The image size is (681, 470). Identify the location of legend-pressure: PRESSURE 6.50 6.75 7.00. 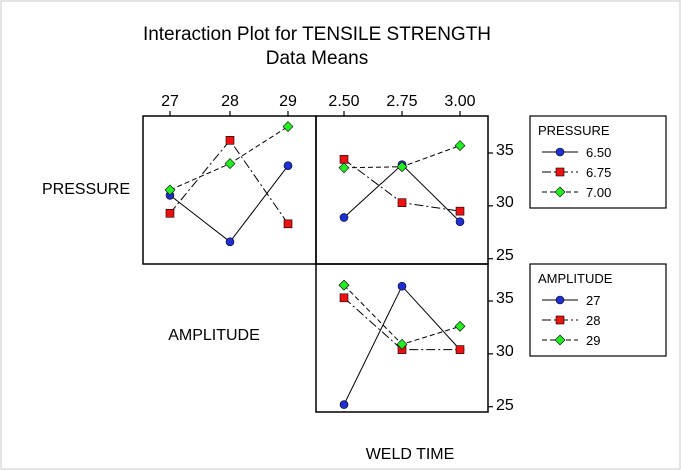
(598, 162).